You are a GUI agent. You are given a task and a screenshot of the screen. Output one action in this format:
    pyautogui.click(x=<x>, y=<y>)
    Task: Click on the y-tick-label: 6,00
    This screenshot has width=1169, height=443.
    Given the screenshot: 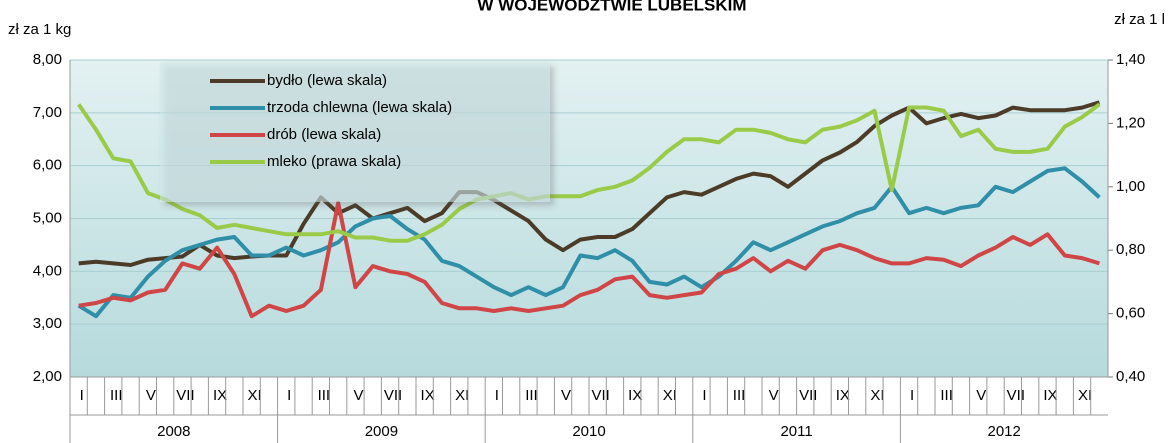 What is the action you would take?
    pyautogui.click(x=47, y=165)
    